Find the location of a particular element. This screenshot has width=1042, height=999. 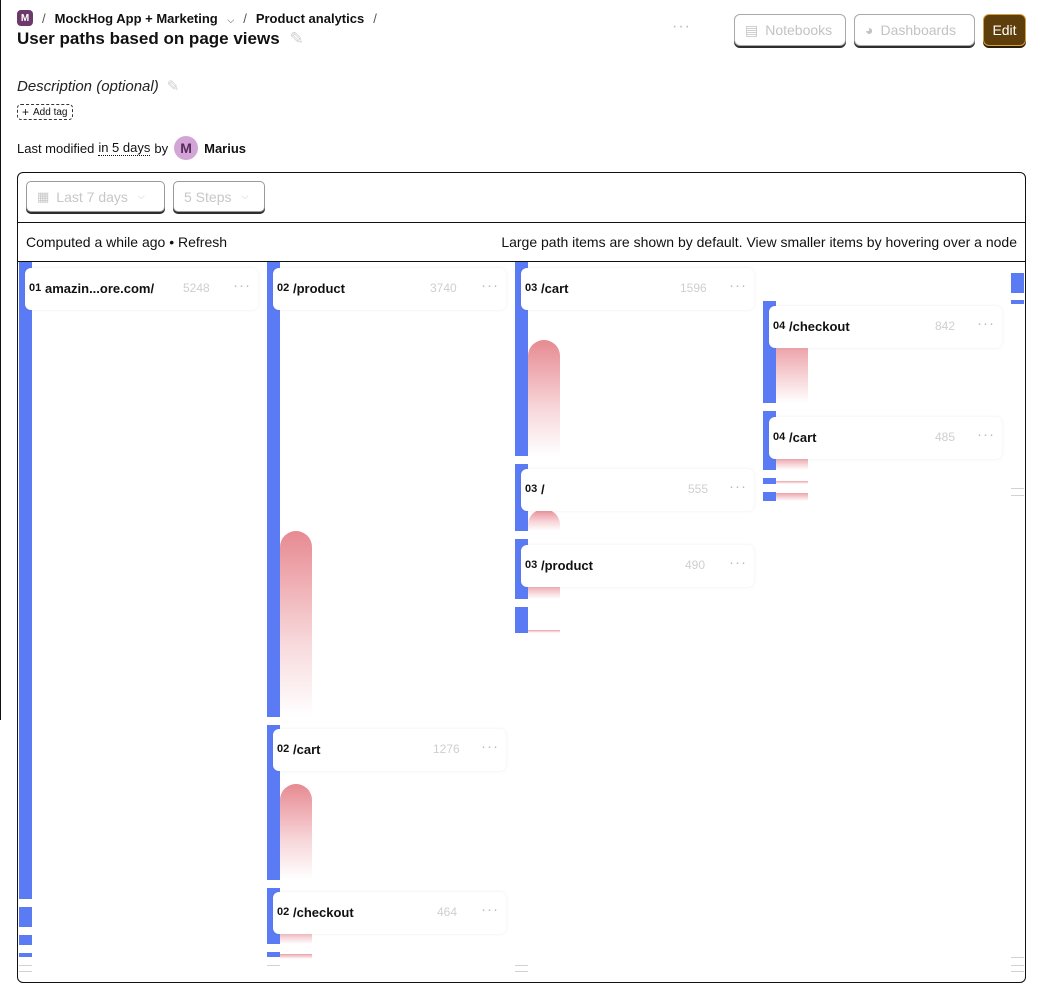

notebooks-button: ▤ Notebooks is located at coordinates (790, 30).